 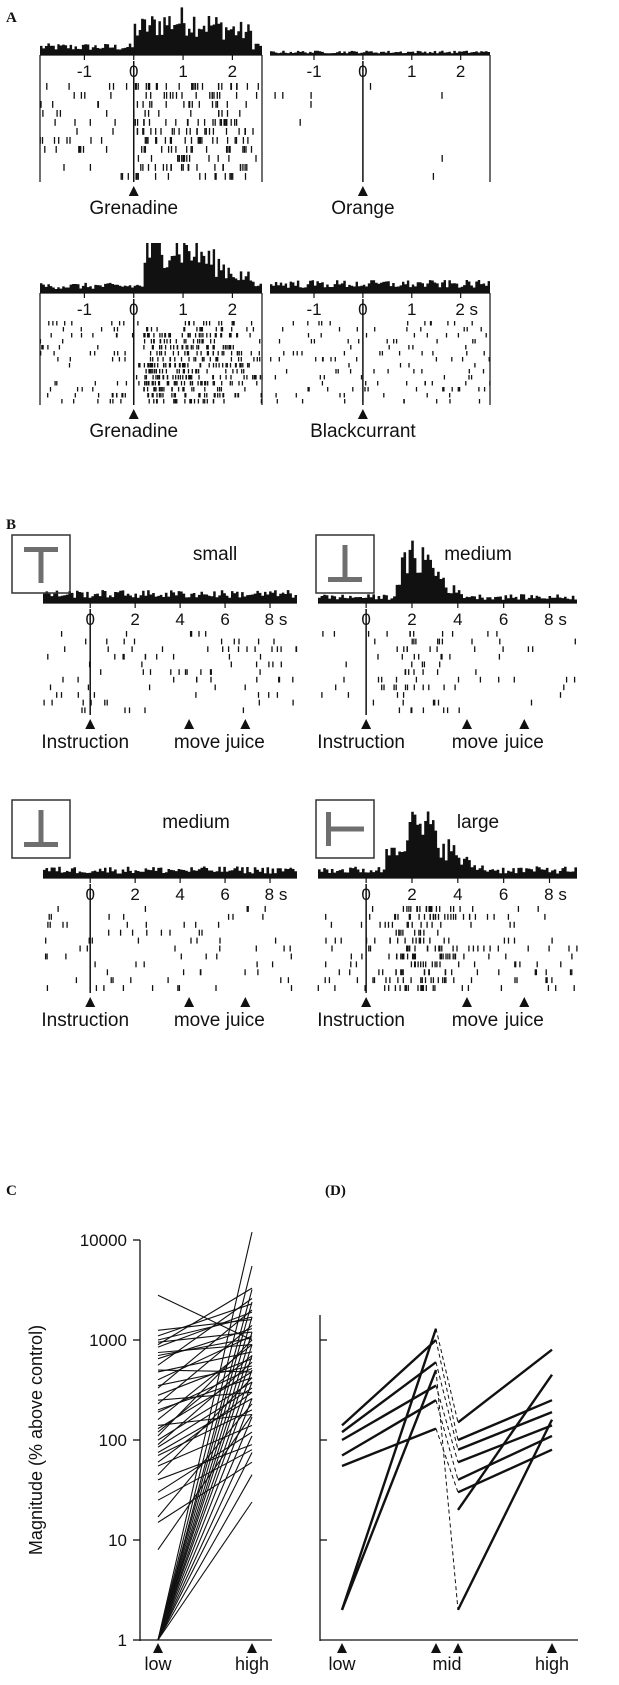 I want to click on panel-b-plot-1-tick-label: 0, so click(x=89, y=619).